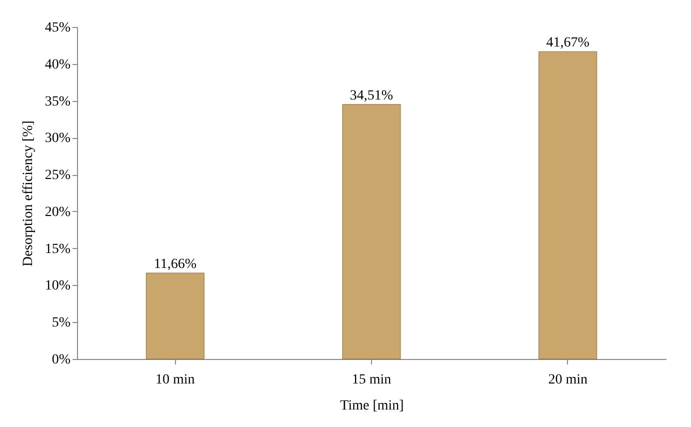 The image size is (691, 427). Describe the element at coordinates (568, 380) in the screenshot. I see `x-tick-label: 20 min` at that location.